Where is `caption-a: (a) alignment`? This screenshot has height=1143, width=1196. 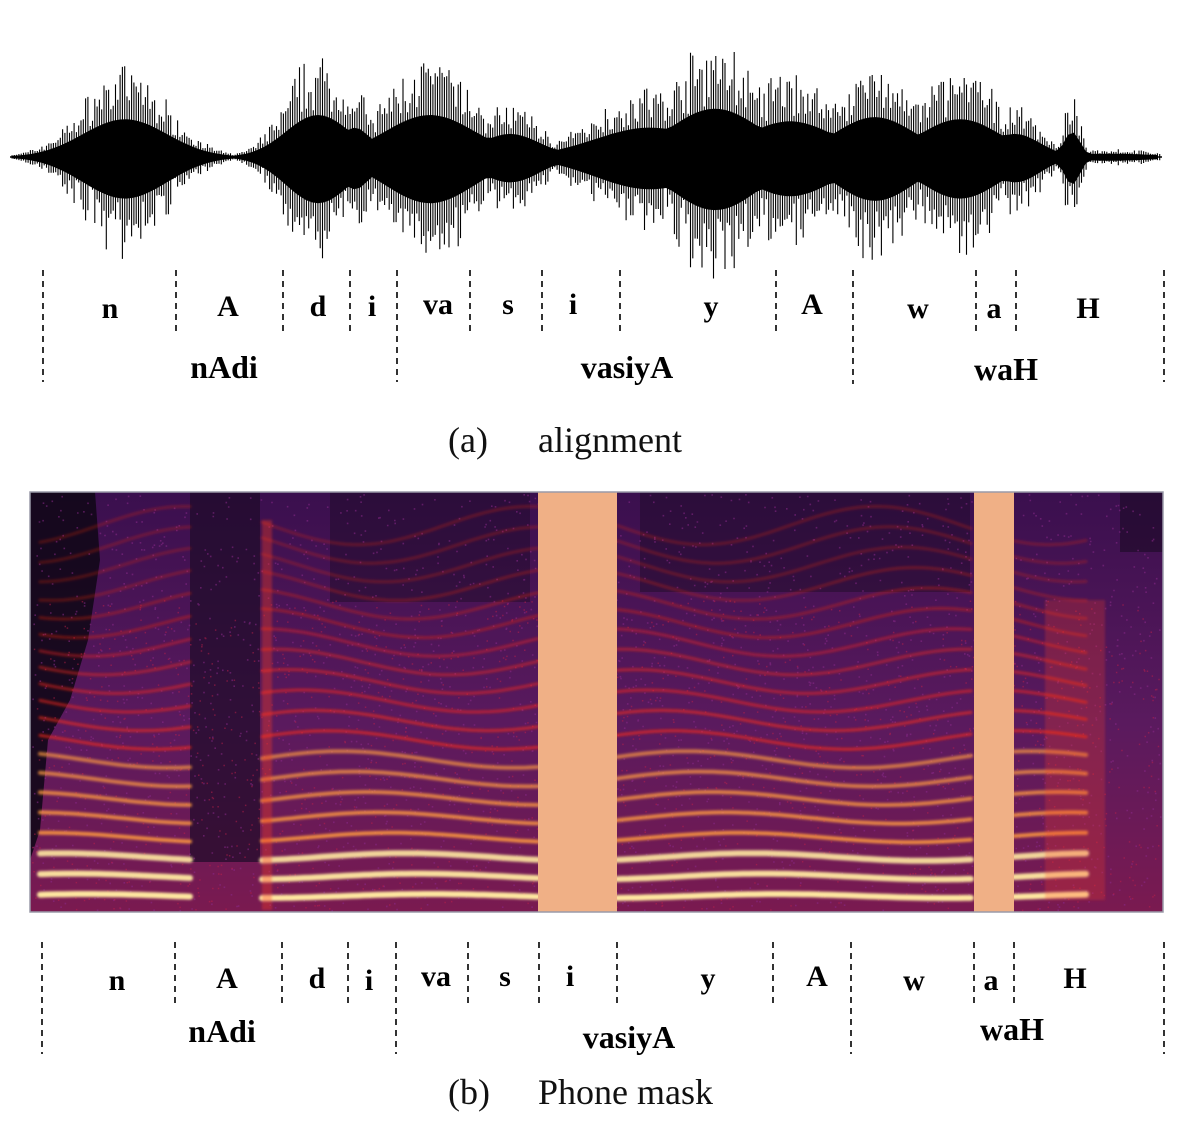
caption-a: (a) alignment is located at coordinates (565, 440).